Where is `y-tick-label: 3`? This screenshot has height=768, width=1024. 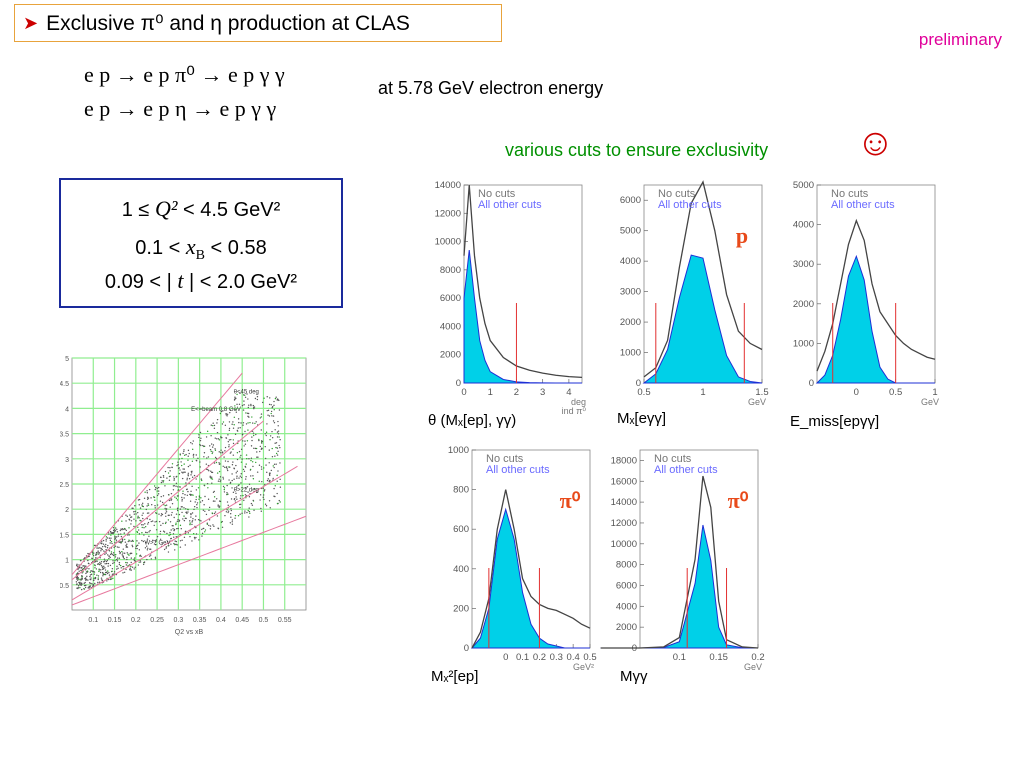 y-tick-label: 3 is located at coordinates (67, 460).